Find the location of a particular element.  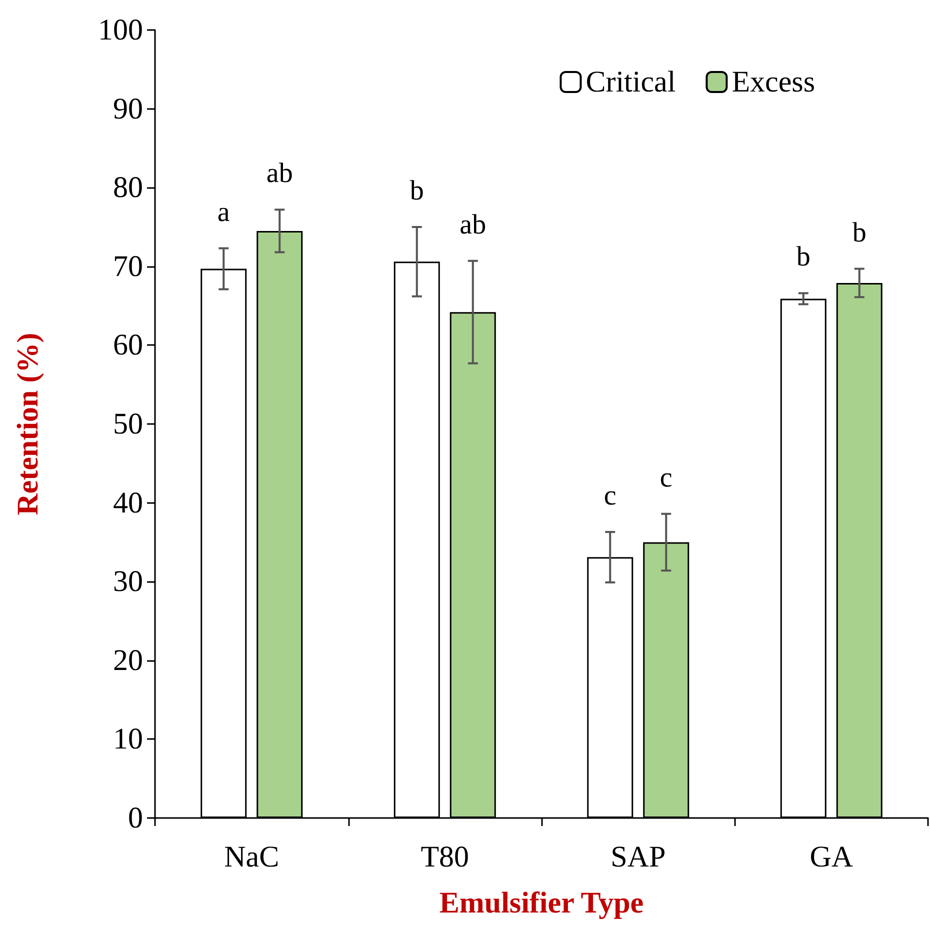

legend-label: Critical is located at coordinates (631, 82).